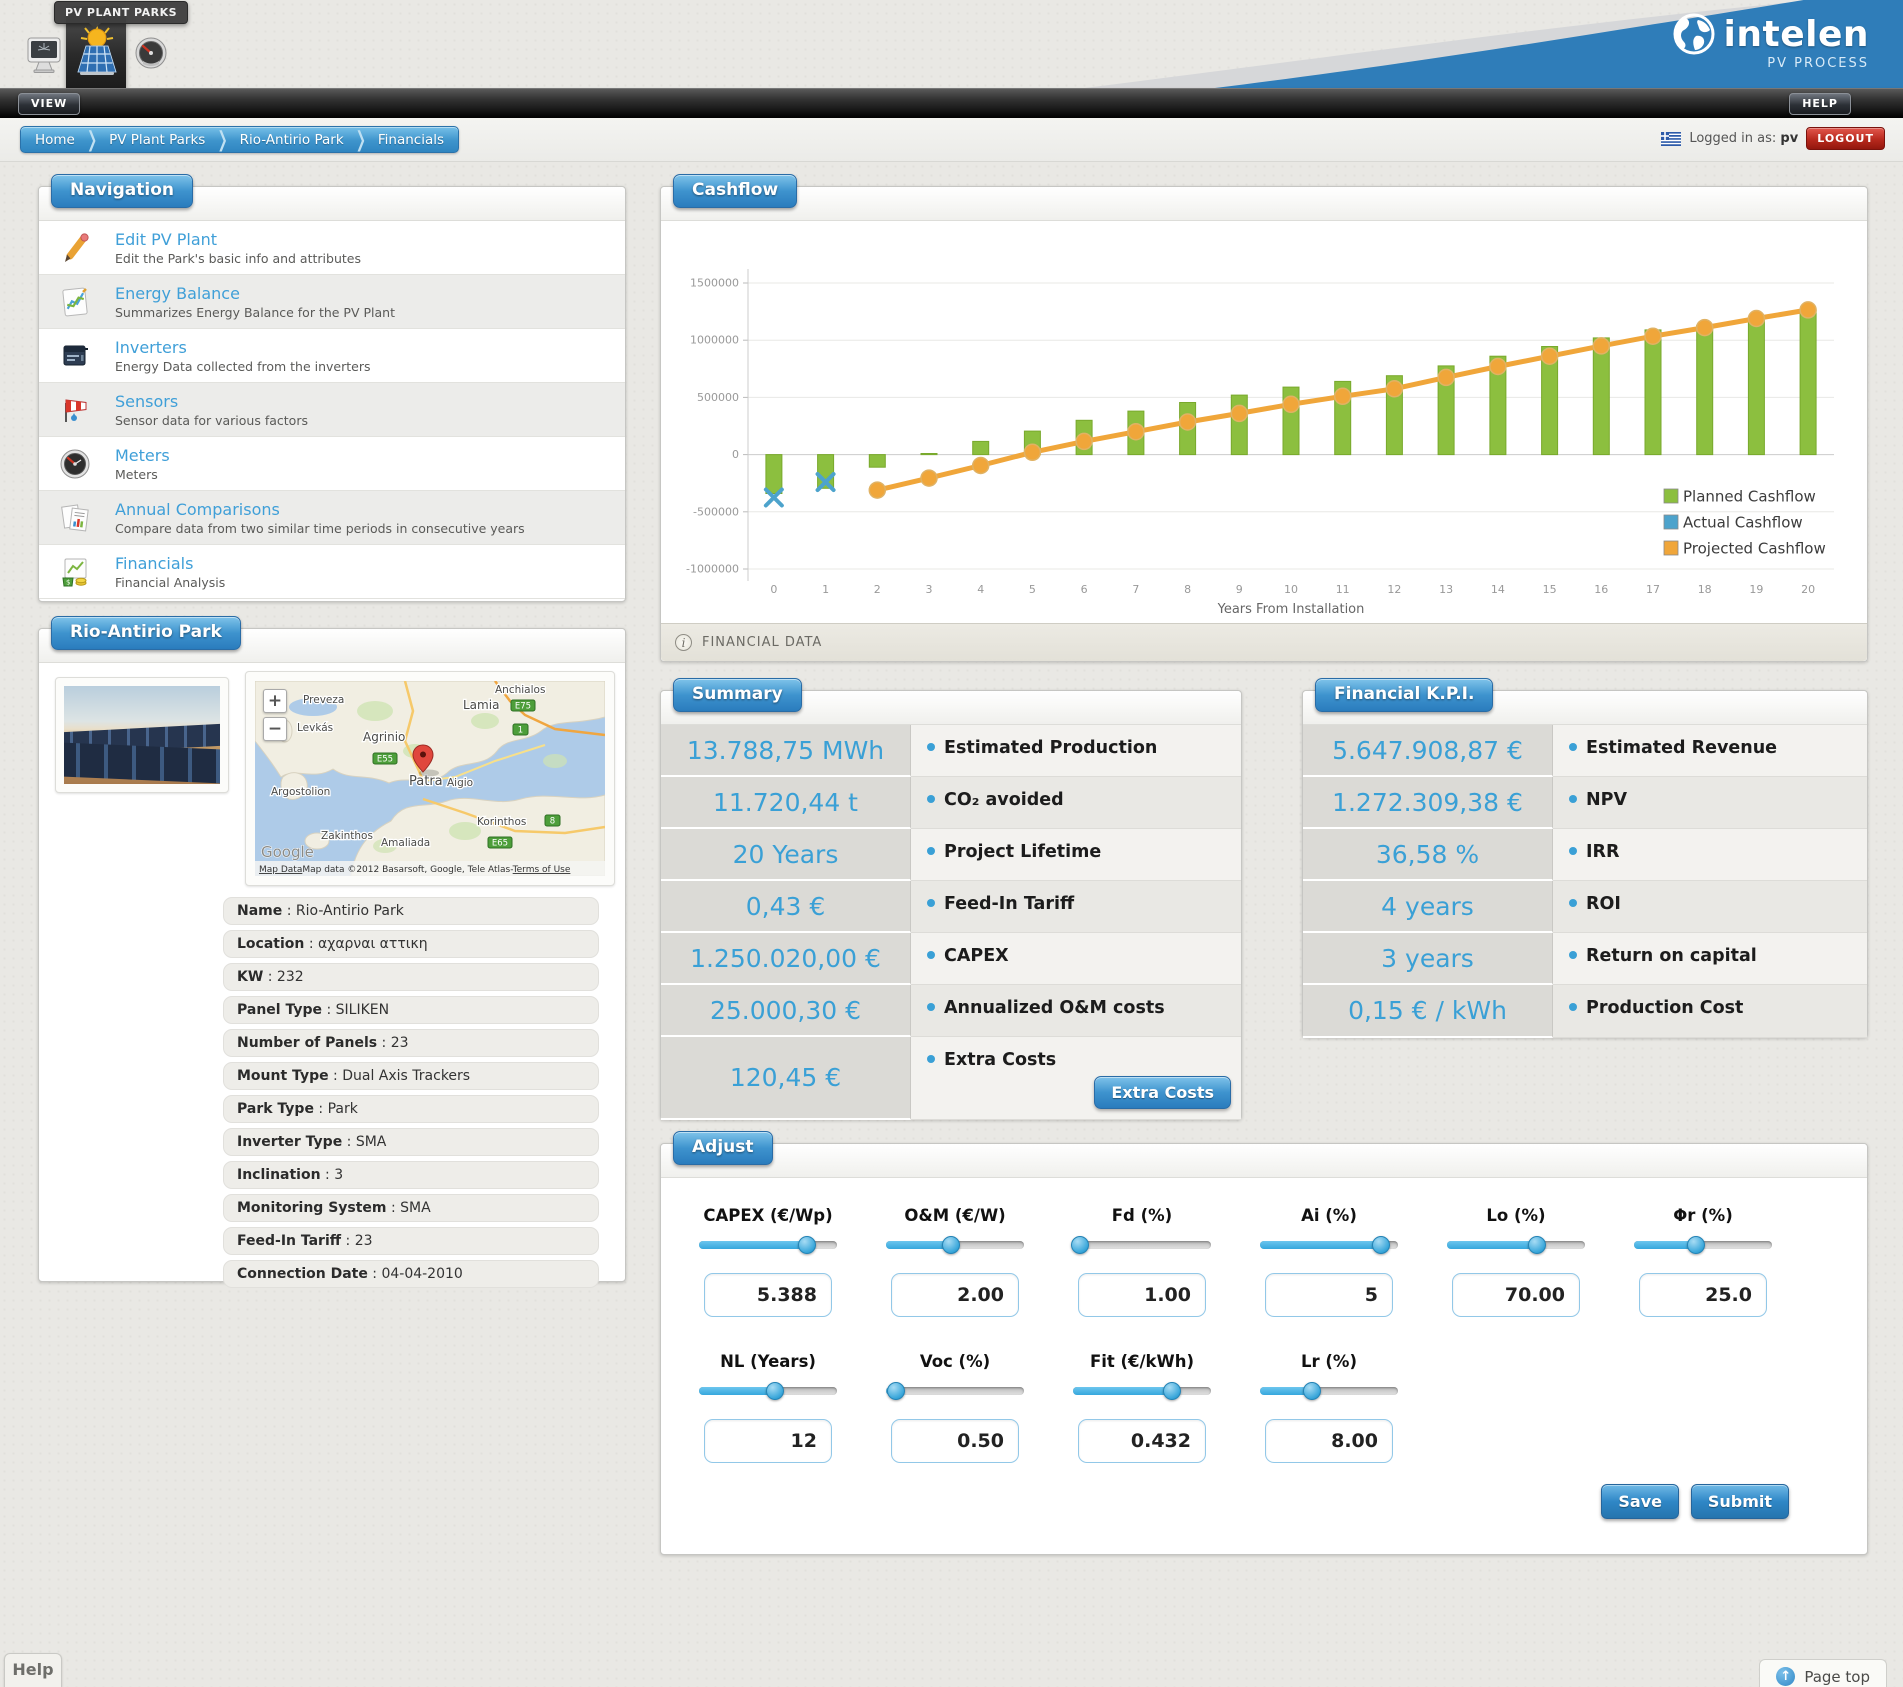  Describe the element at coordinates (49, 104) in the screenshot. I see `view-button: VIEW` at that location.